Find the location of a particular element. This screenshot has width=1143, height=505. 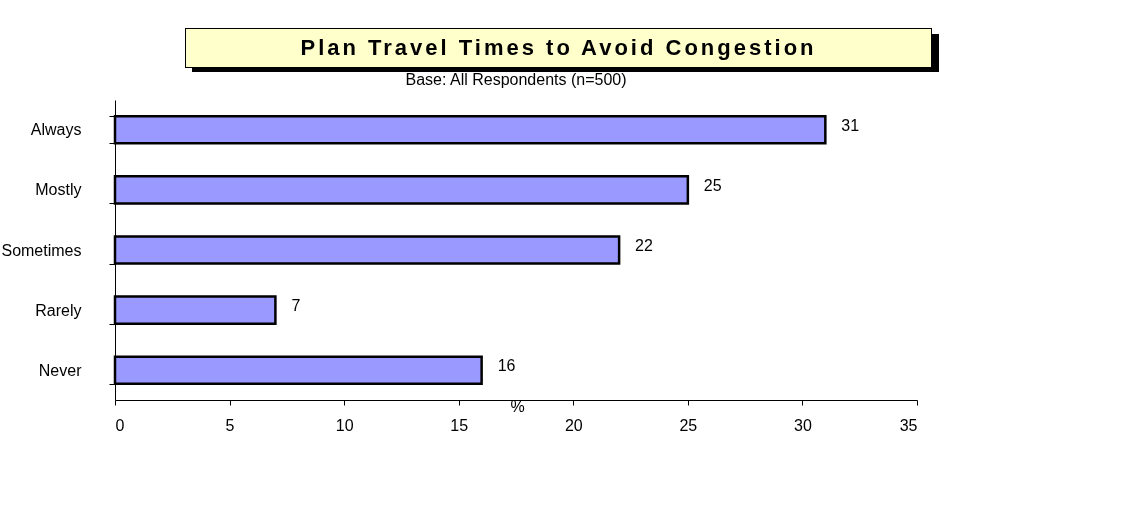

y-tick-label: Sometimes is located at coordinates (41, 250).